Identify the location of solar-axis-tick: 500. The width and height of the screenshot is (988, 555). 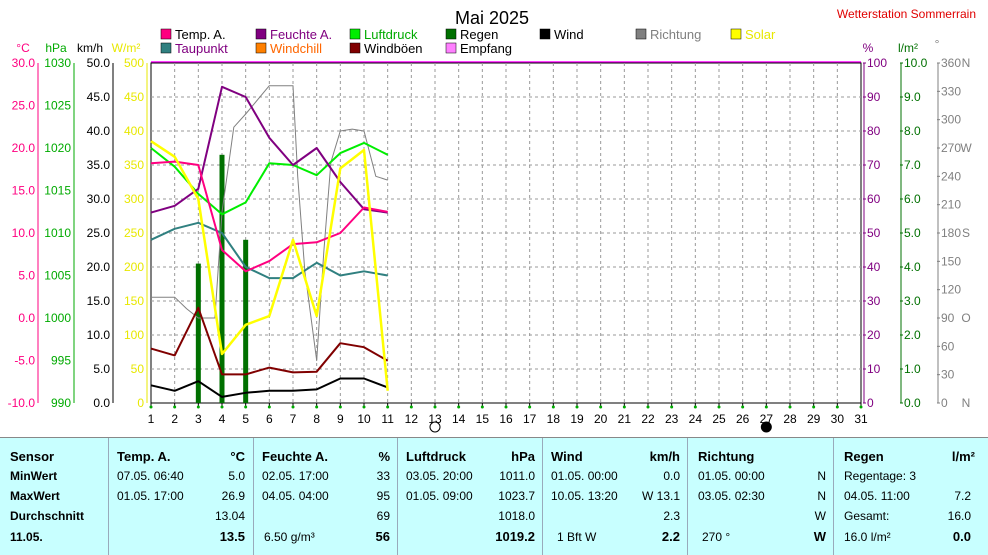
(134, 63).